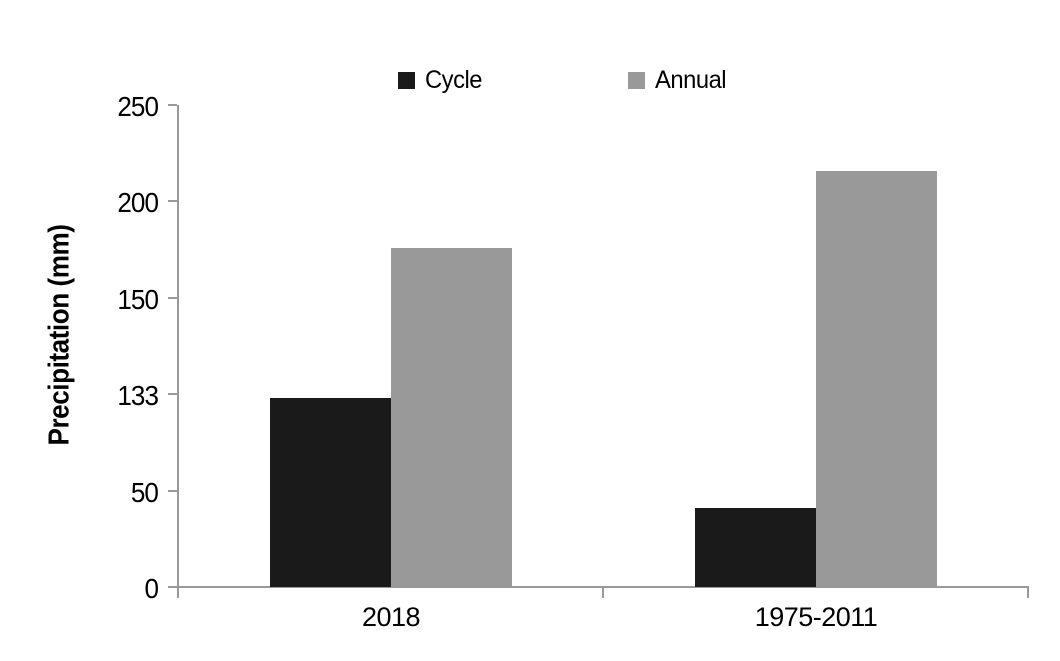 This screenshot has width=1060, height=661. I want to click on y-tick-label: 200, so click(138, 202).